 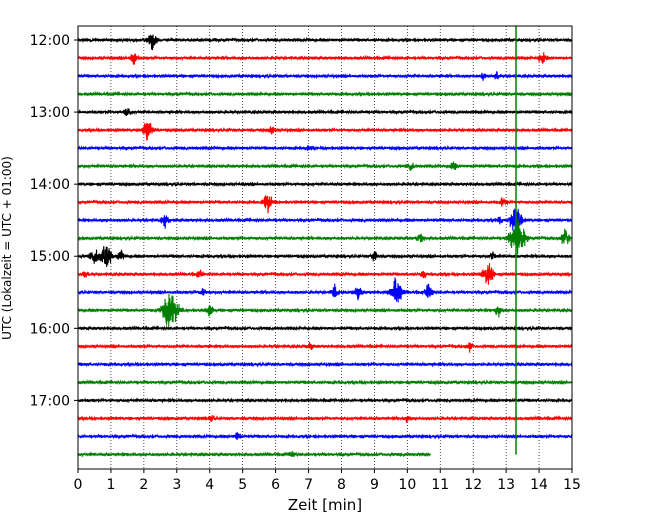 What do you see at coordinates (473, 485) in the screenshot?
I see `x-tick-label: 12` at bounding box center [473, 485].